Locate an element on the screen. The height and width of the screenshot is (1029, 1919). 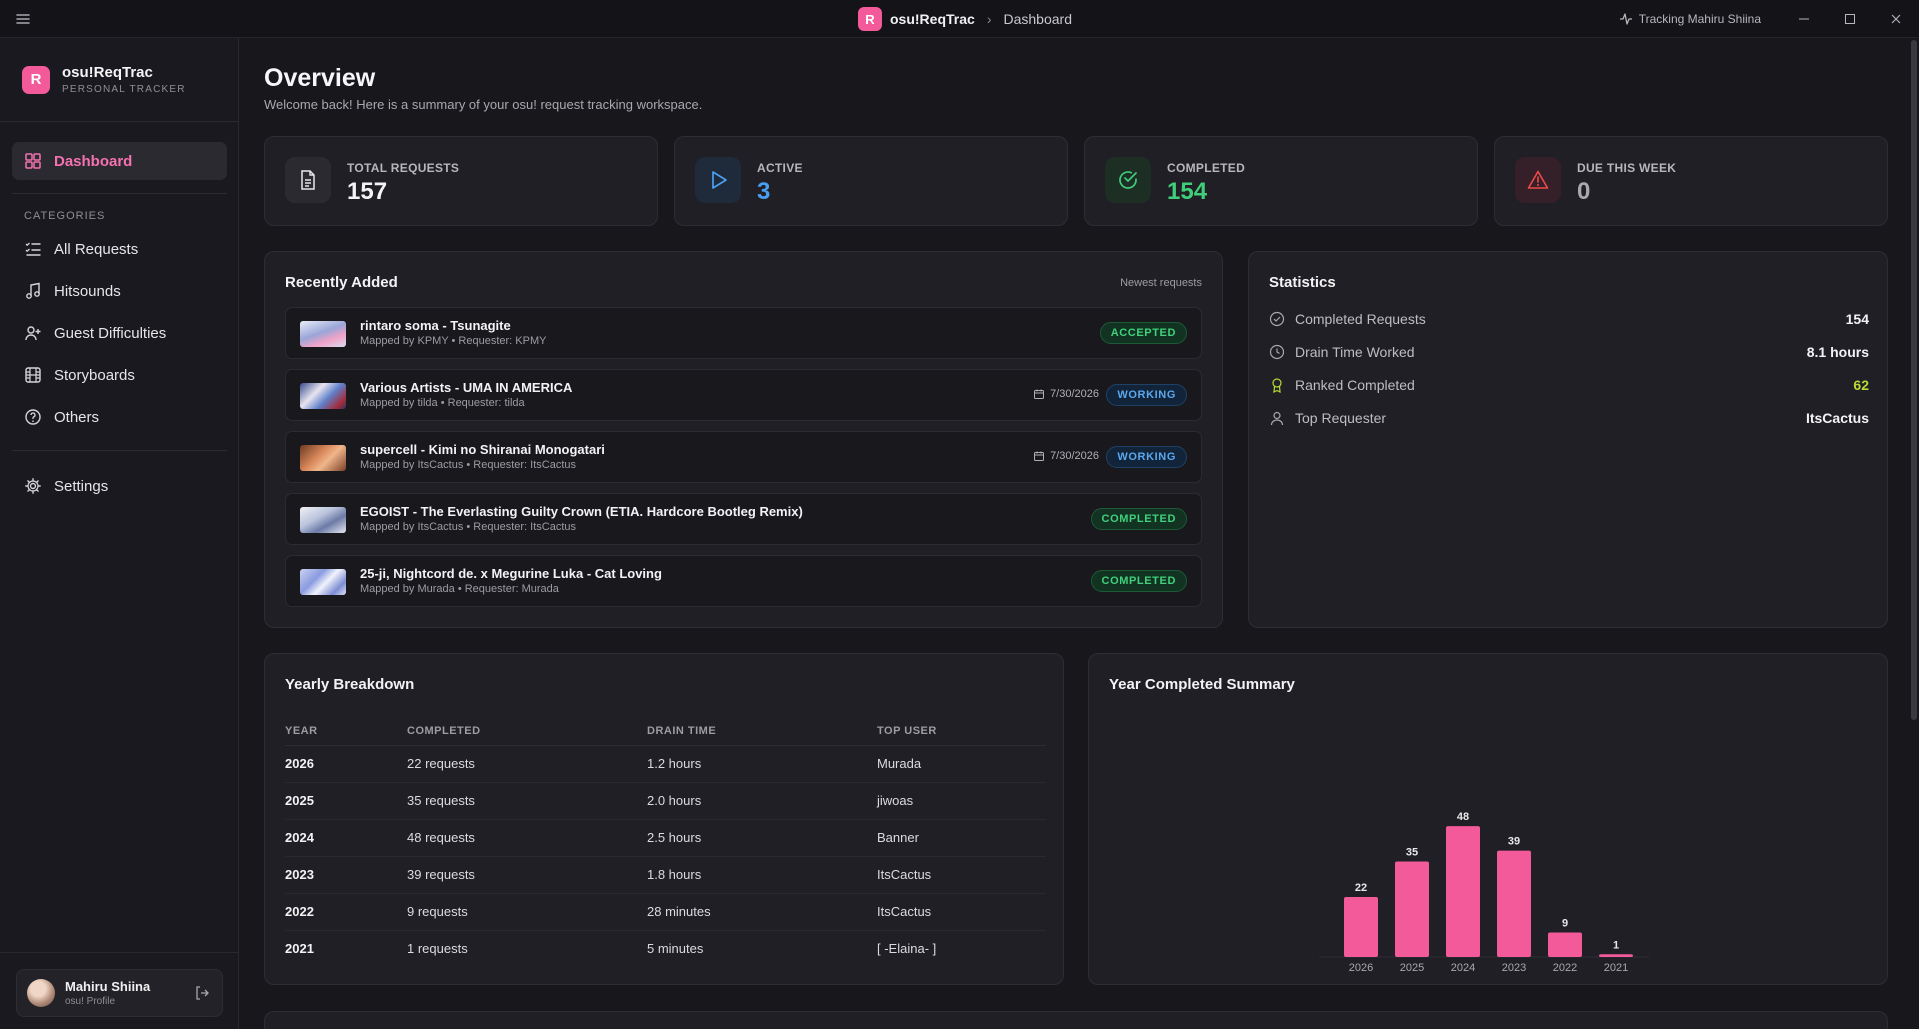
stat-row-label: Top Requester is located at coordinates (1341, 418).